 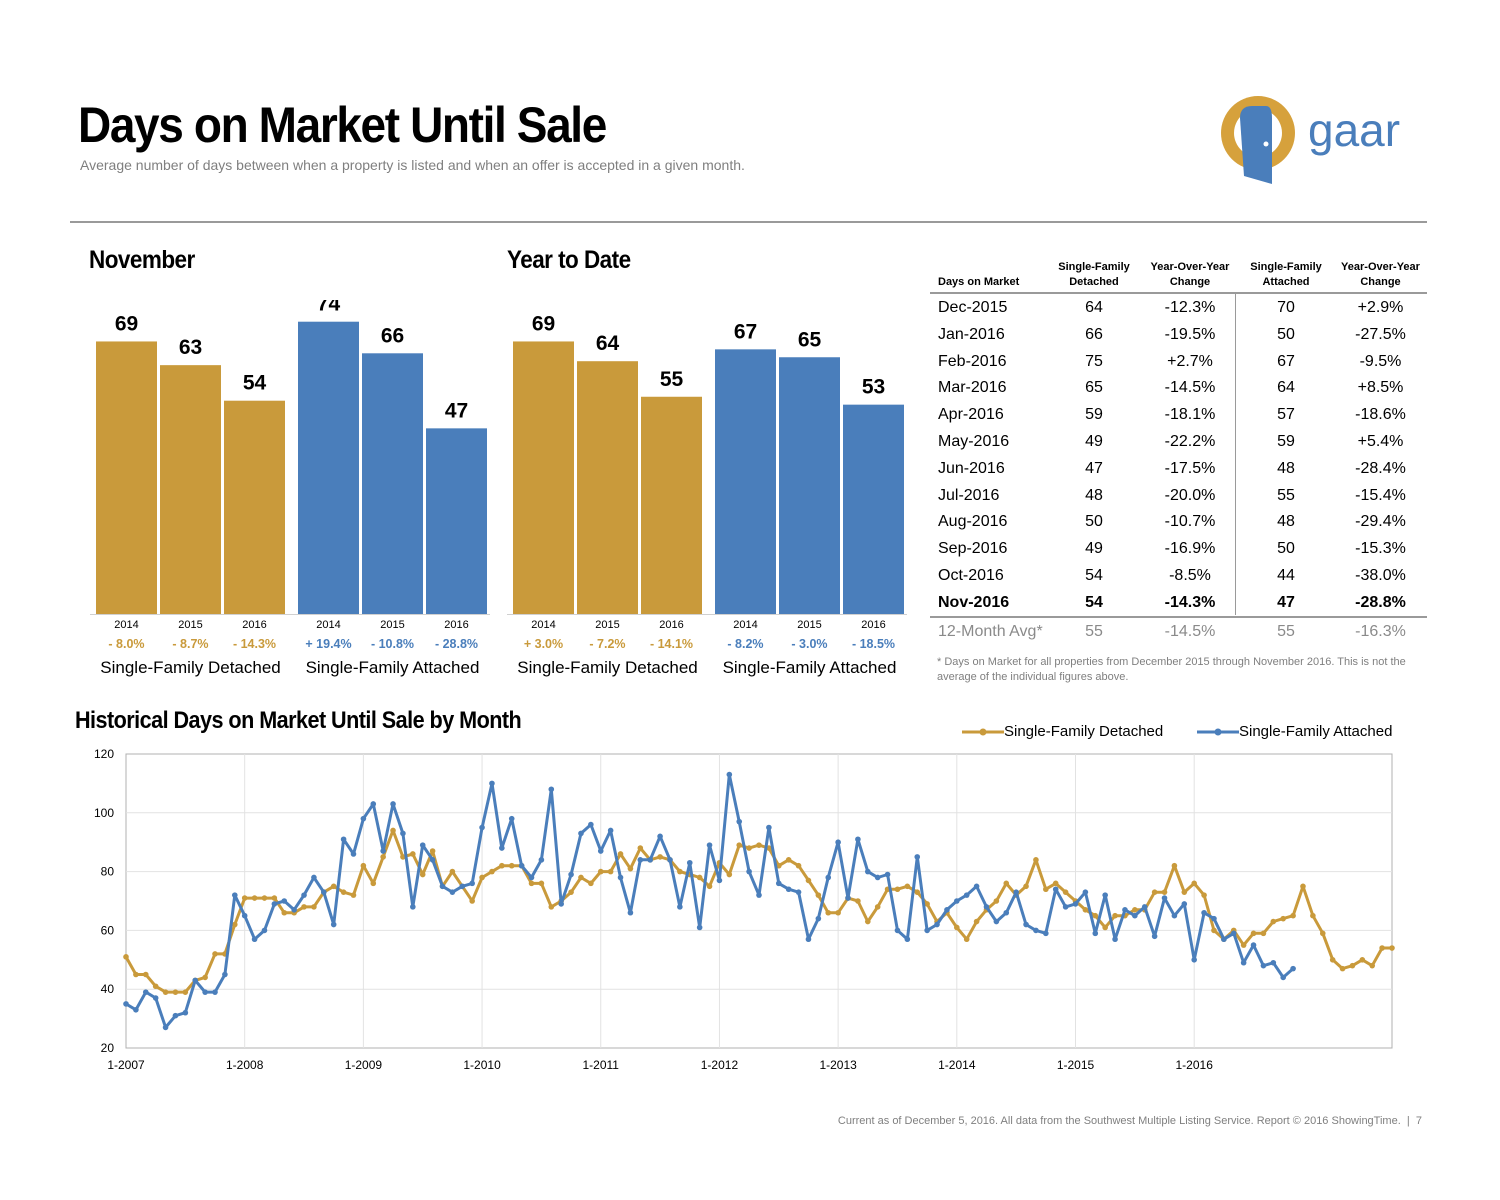 I want to click on table-header-cell: Year-Over-Year Change, so click(x=1190, y=274).